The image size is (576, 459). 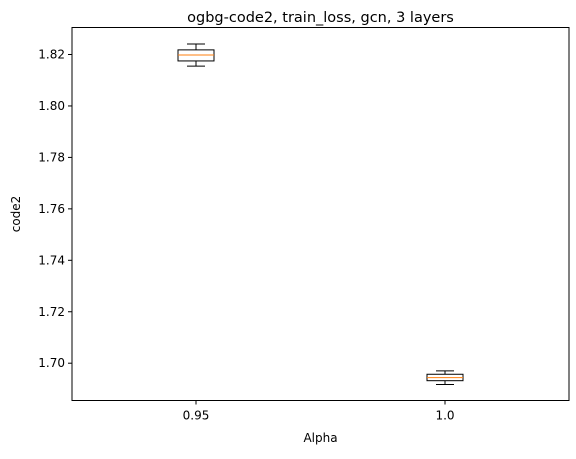 What do you see at coordinates (320, 438) in the screenshot?
I see `x-axis-label: Alpha` at bounding box center [320, 438].